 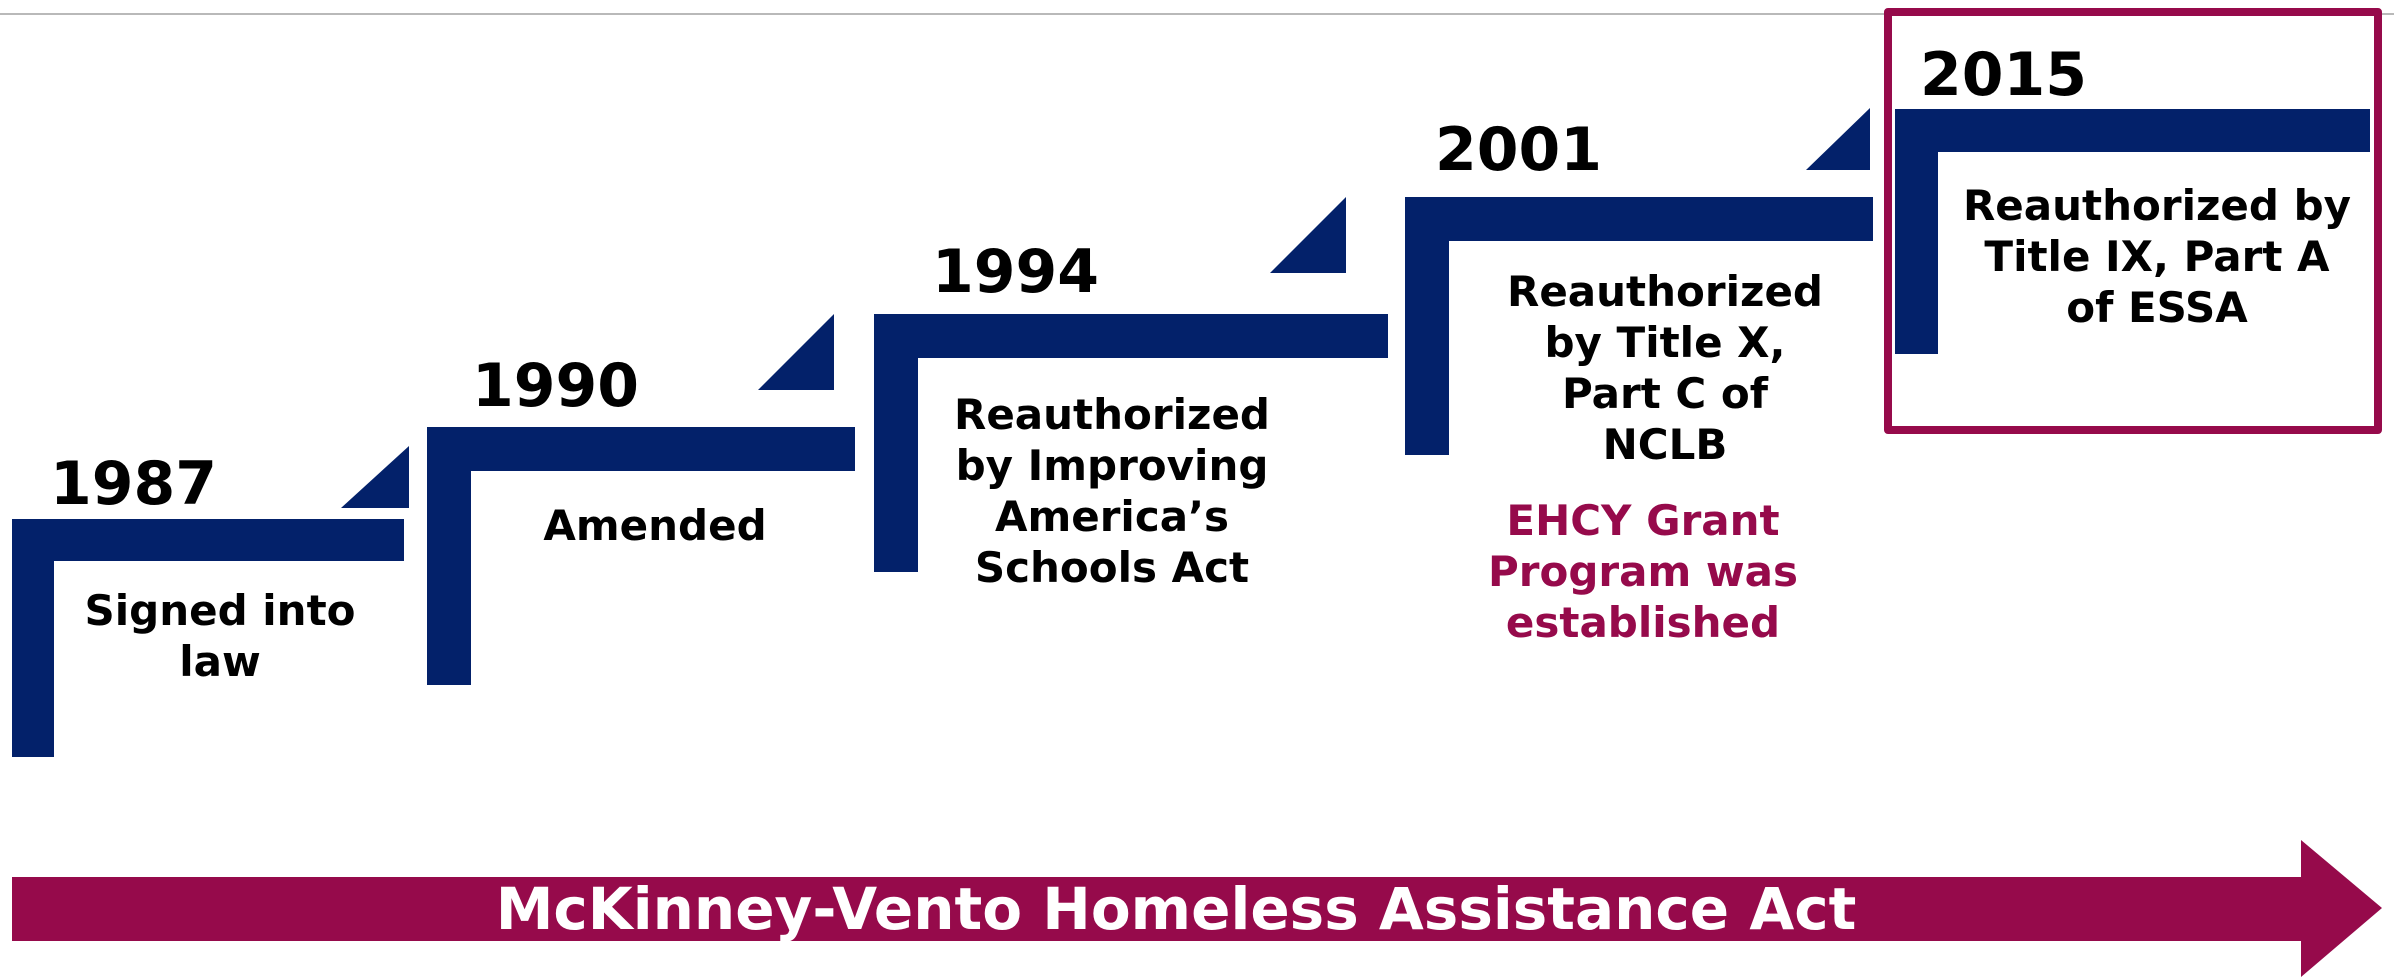 What do you see at coordinates (1643, 520) in the screenshot?
I see `note-line: EHCY Grant` at bounding box center [1643, 520].